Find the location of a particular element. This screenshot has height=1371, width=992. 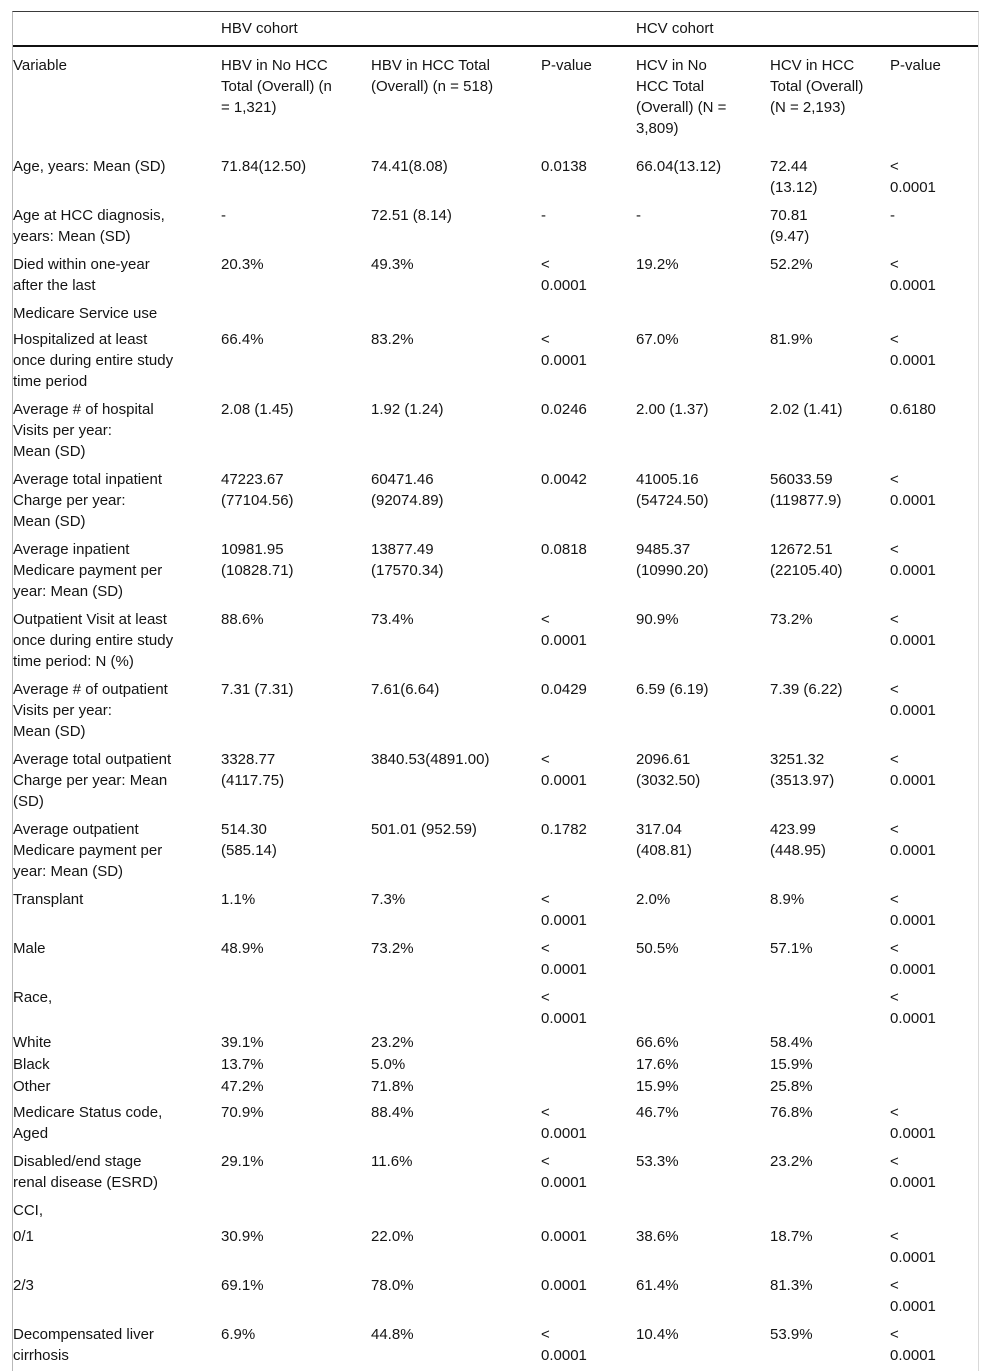

cell-hcv-no-hcc: 38.6% is located at coordinates (657, 1236).